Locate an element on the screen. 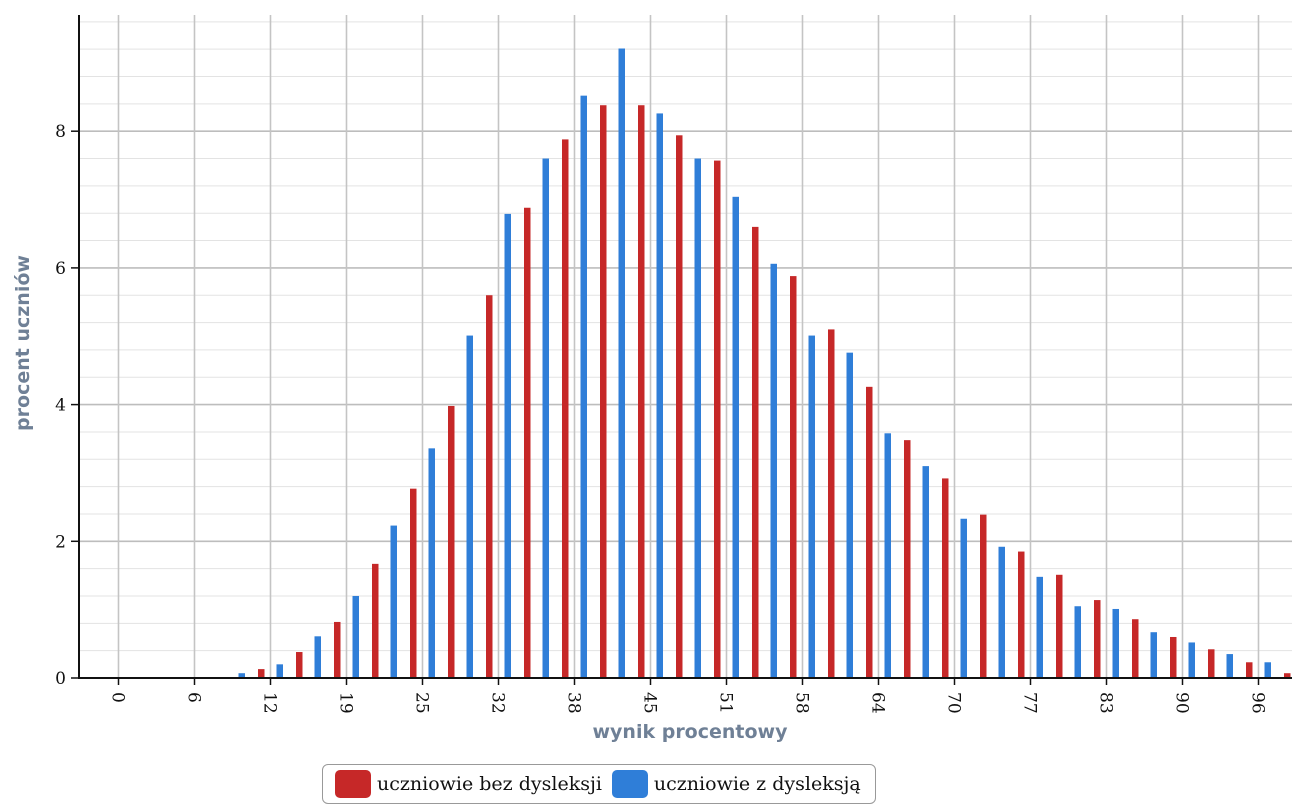 The image size is (1292, 809). x-tick-label: 58 is located at coordinates (802, 703).